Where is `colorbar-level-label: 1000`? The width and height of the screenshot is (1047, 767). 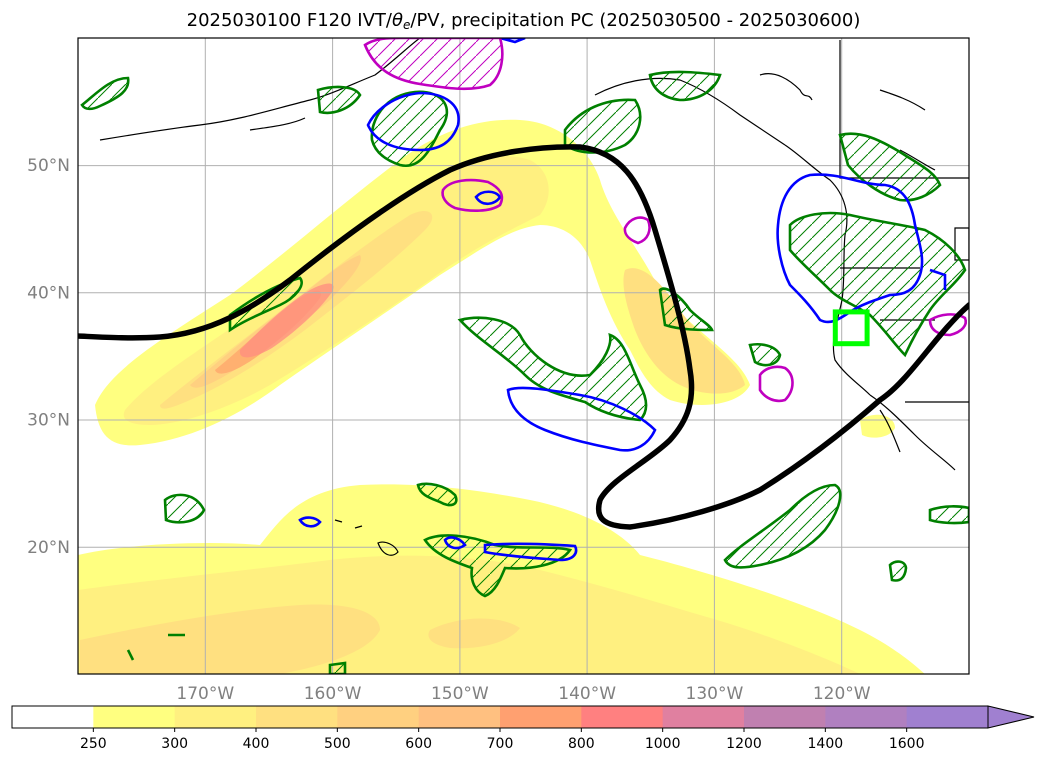 colorbar-level-label: 1000 is located at coordinates (663, 744).